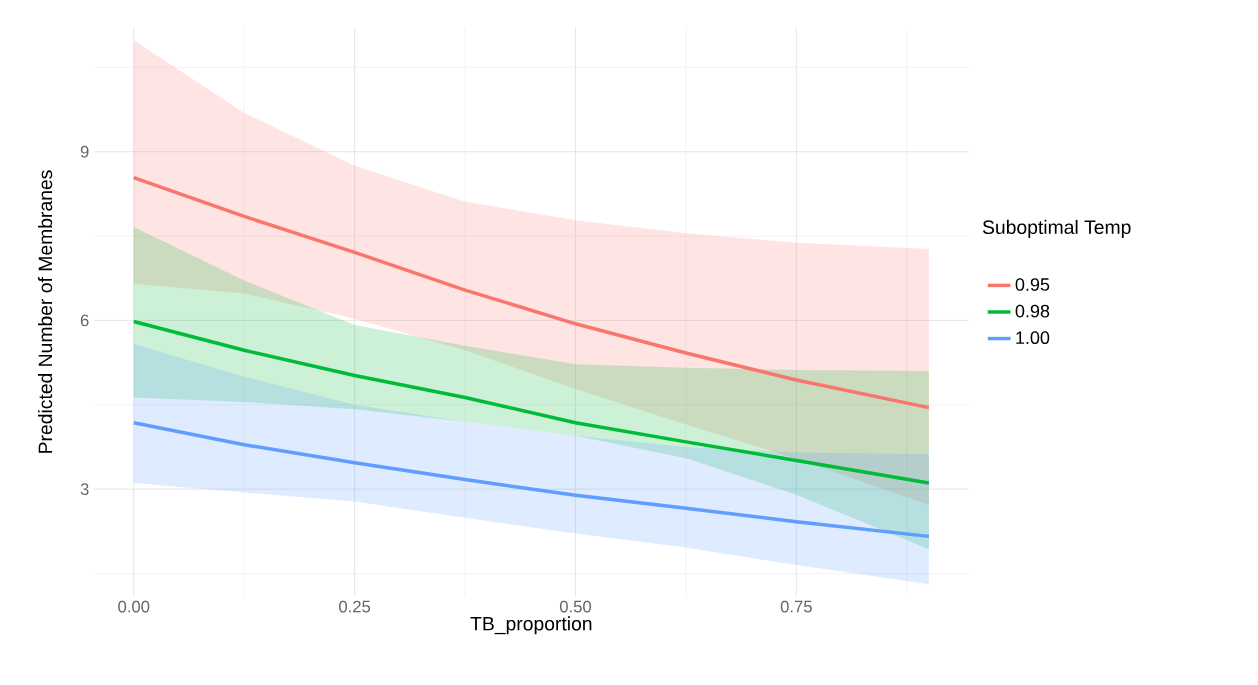 This screenshot has width=1258, height=685. Describe the element at coordinates (84, 151) in the screenshot. I see `y-tick-label: 9` at that location.